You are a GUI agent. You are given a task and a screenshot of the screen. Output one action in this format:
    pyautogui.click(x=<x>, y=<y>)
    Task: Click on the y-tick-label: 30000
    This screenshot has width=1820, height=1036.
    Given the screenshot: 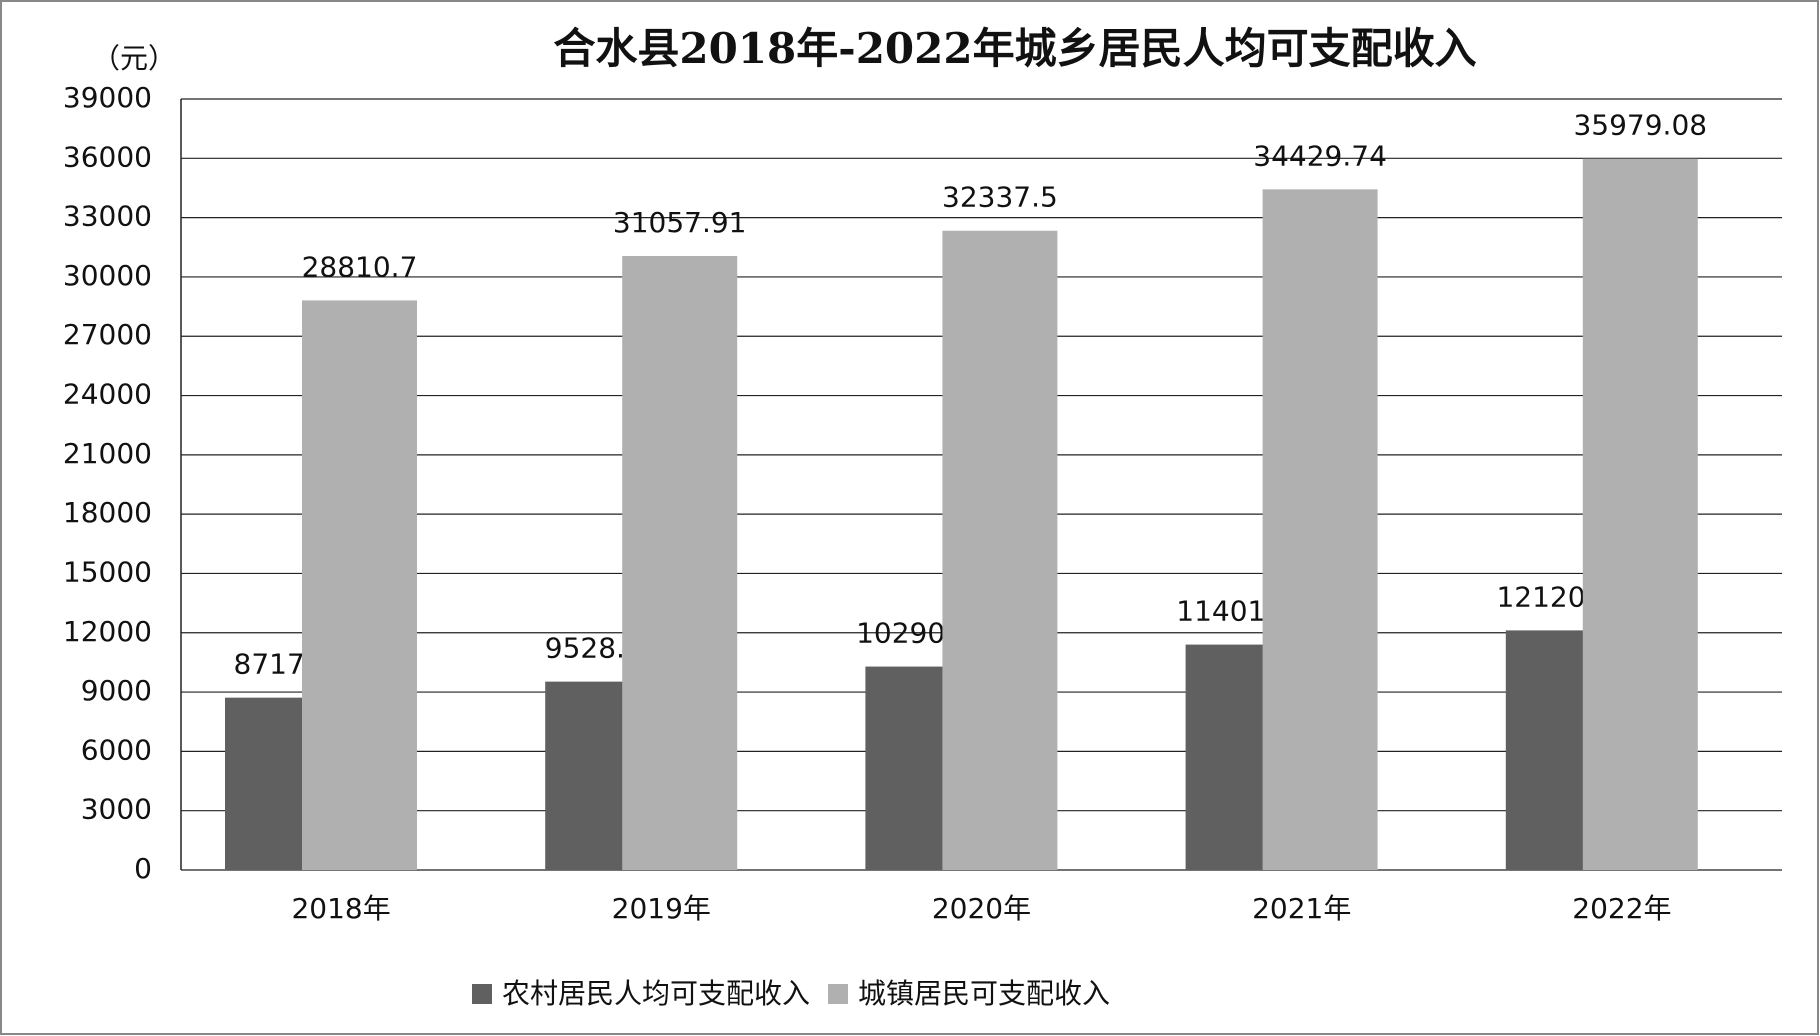 What is the action you would take?
    pyautogui.click(x=107, y=275)
    